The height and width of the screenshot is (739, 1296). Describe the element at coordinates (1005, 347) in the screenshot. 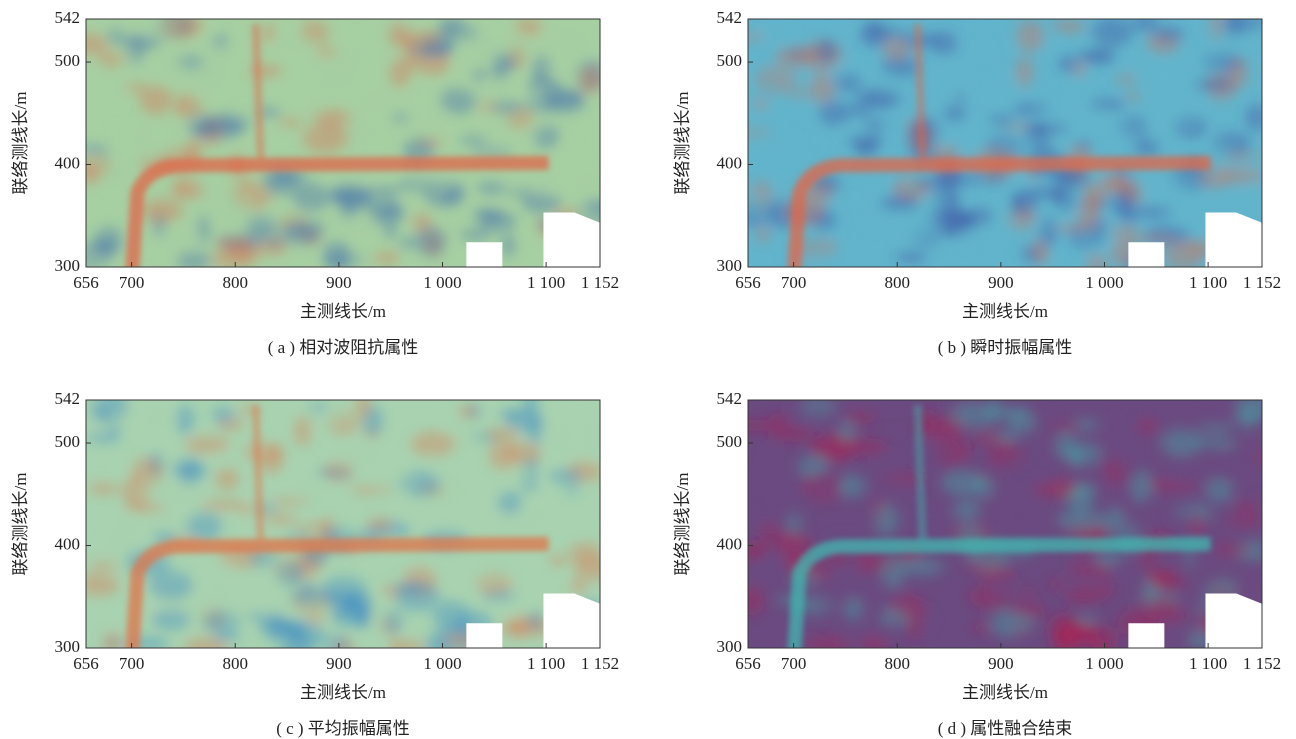

I see `panel-caption: ( b ) 瞬时振幅属性` at that location.